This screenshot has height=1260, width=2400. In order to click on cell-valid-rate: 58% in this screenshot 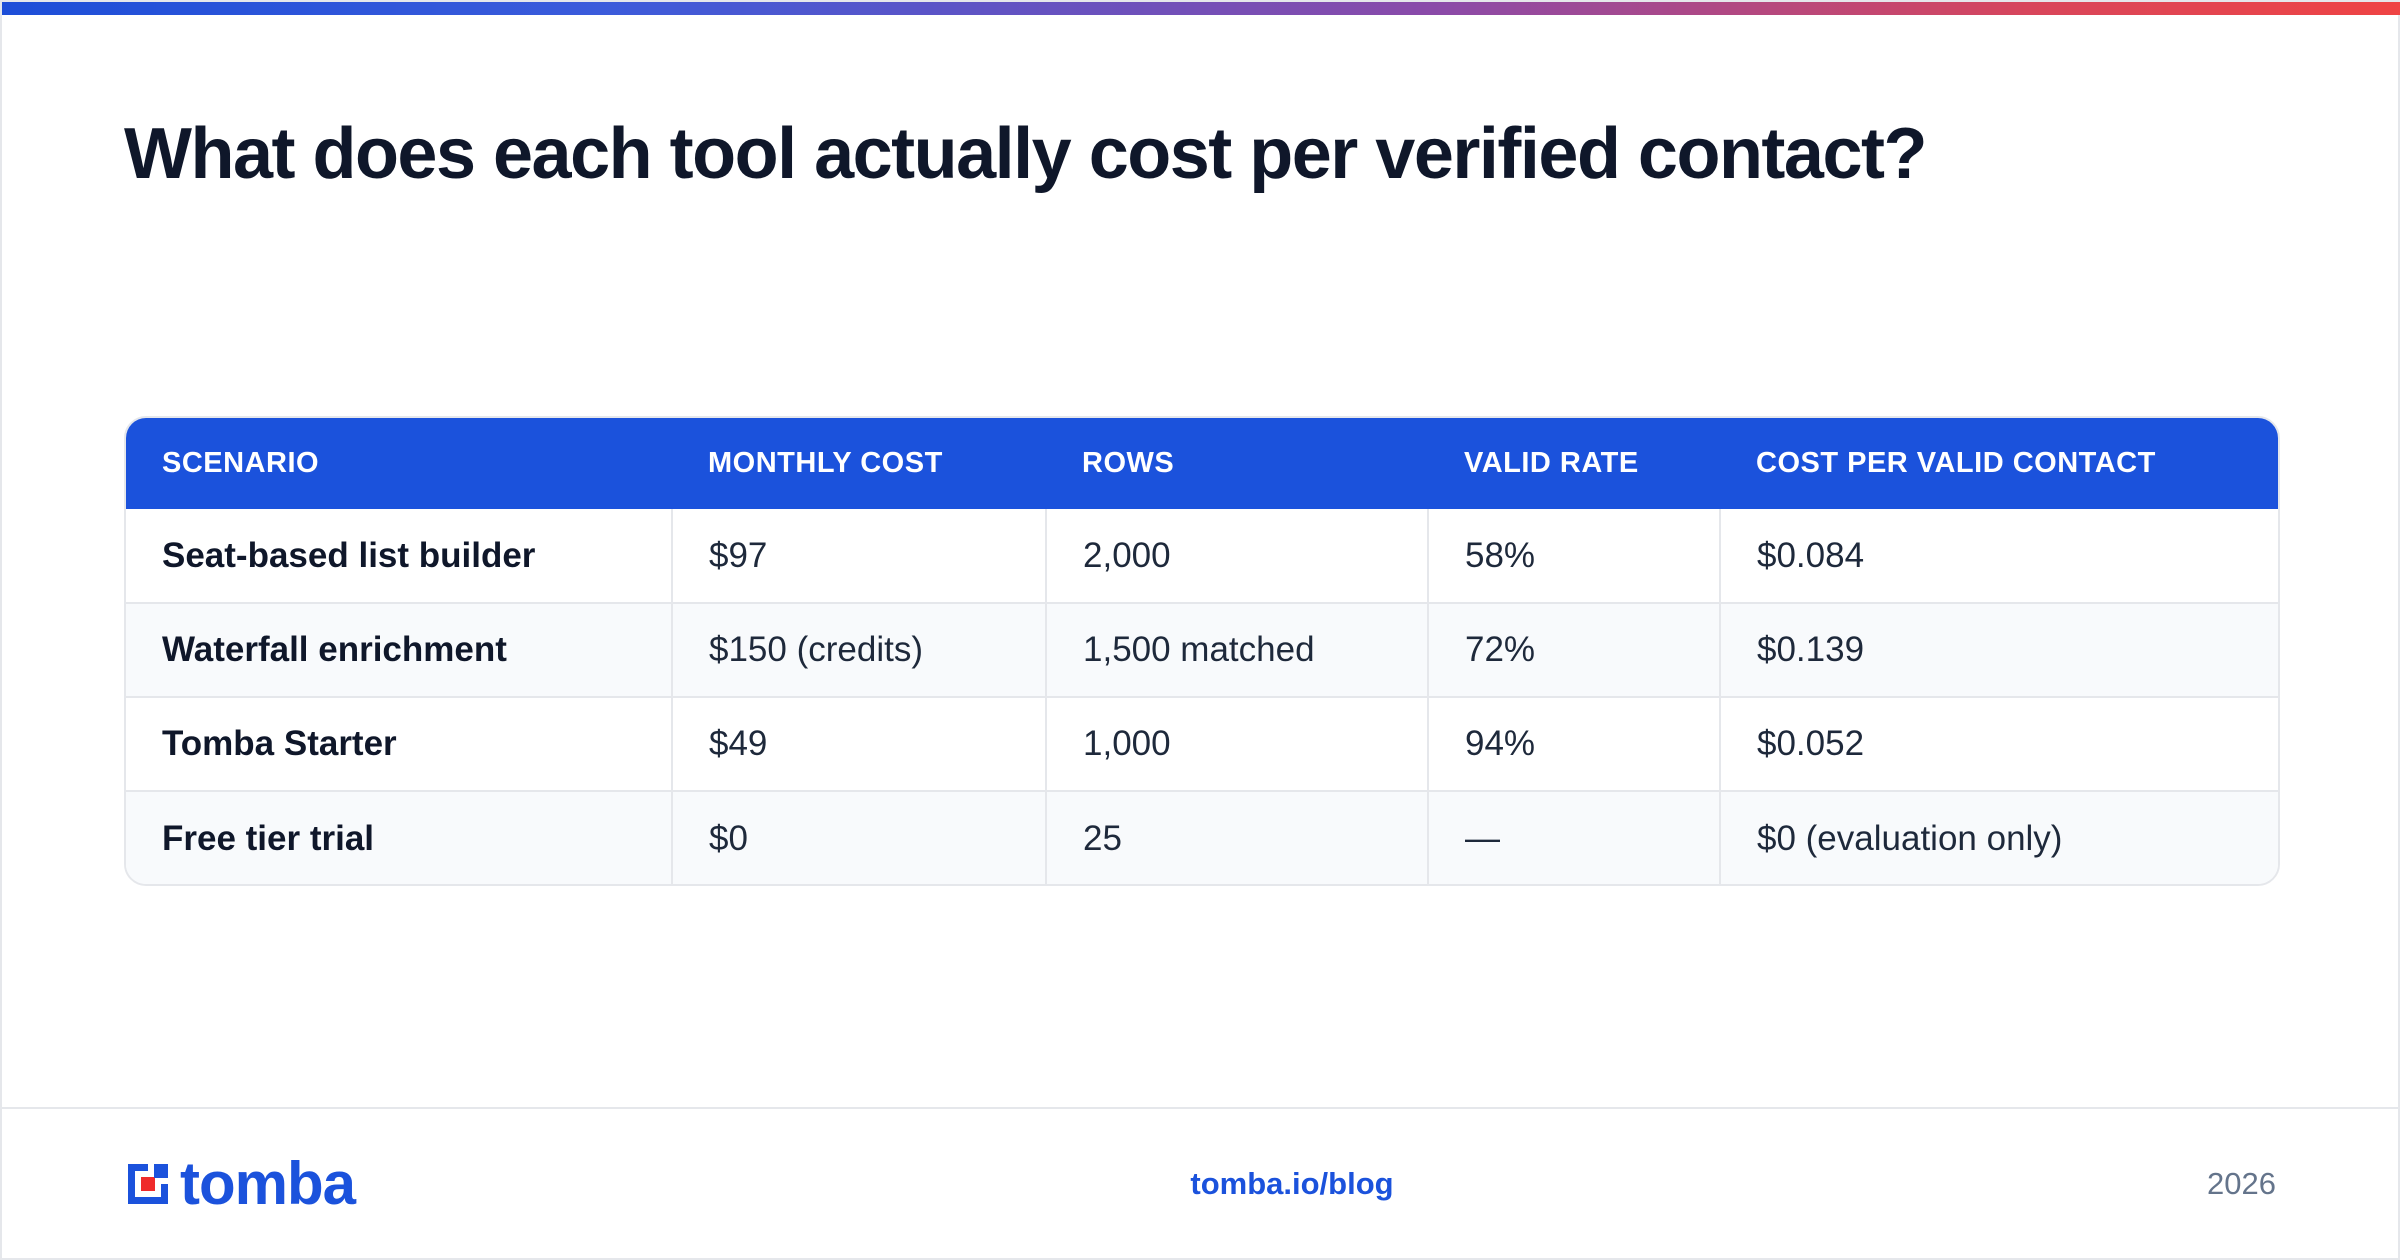, I will do `click(1573, 556)`.